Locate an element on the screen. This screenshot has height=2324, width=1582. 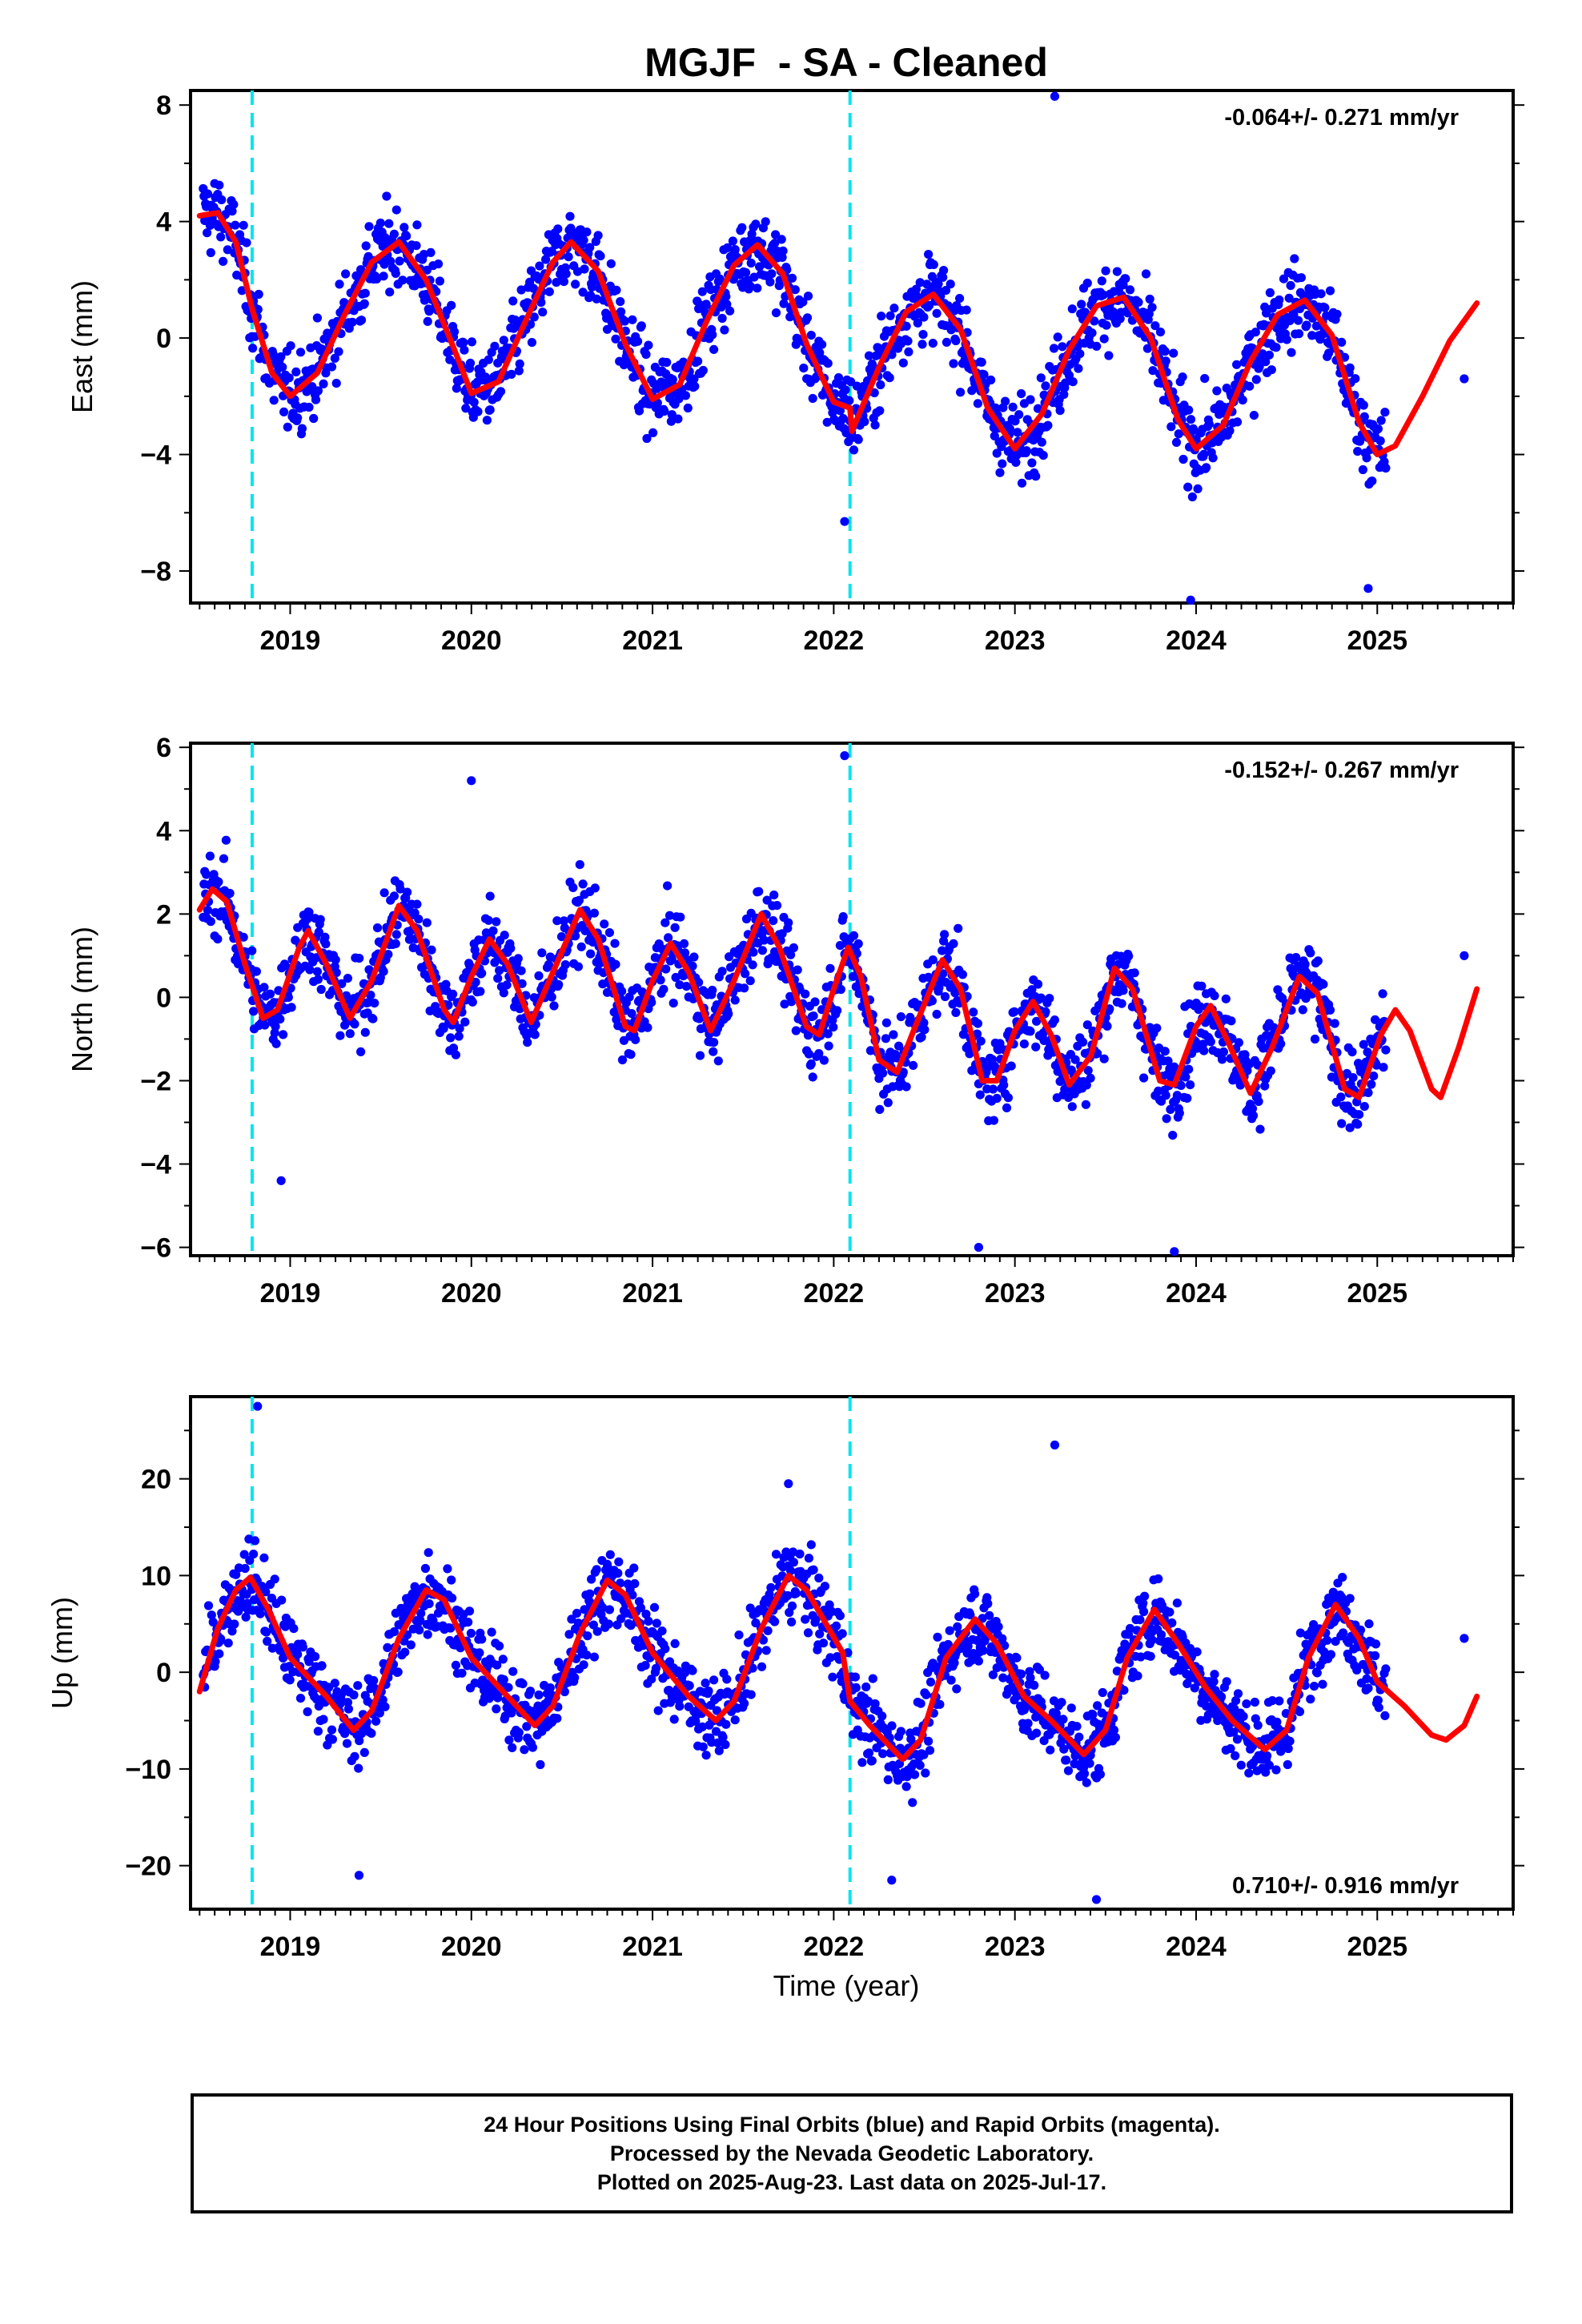
x-tick-label: 2021 is located at coordinates (652, 1947).